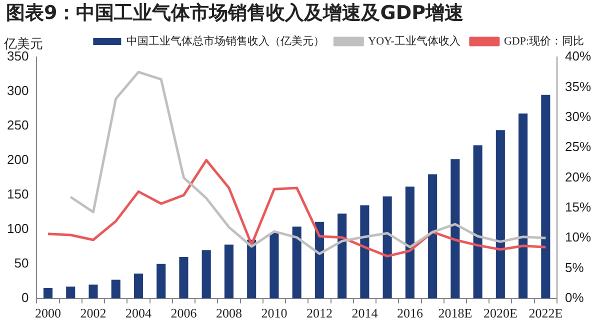  Describe the element at coordinates (229, 313) in the screenshot. I see `x-tick-label: 2008` at that location.